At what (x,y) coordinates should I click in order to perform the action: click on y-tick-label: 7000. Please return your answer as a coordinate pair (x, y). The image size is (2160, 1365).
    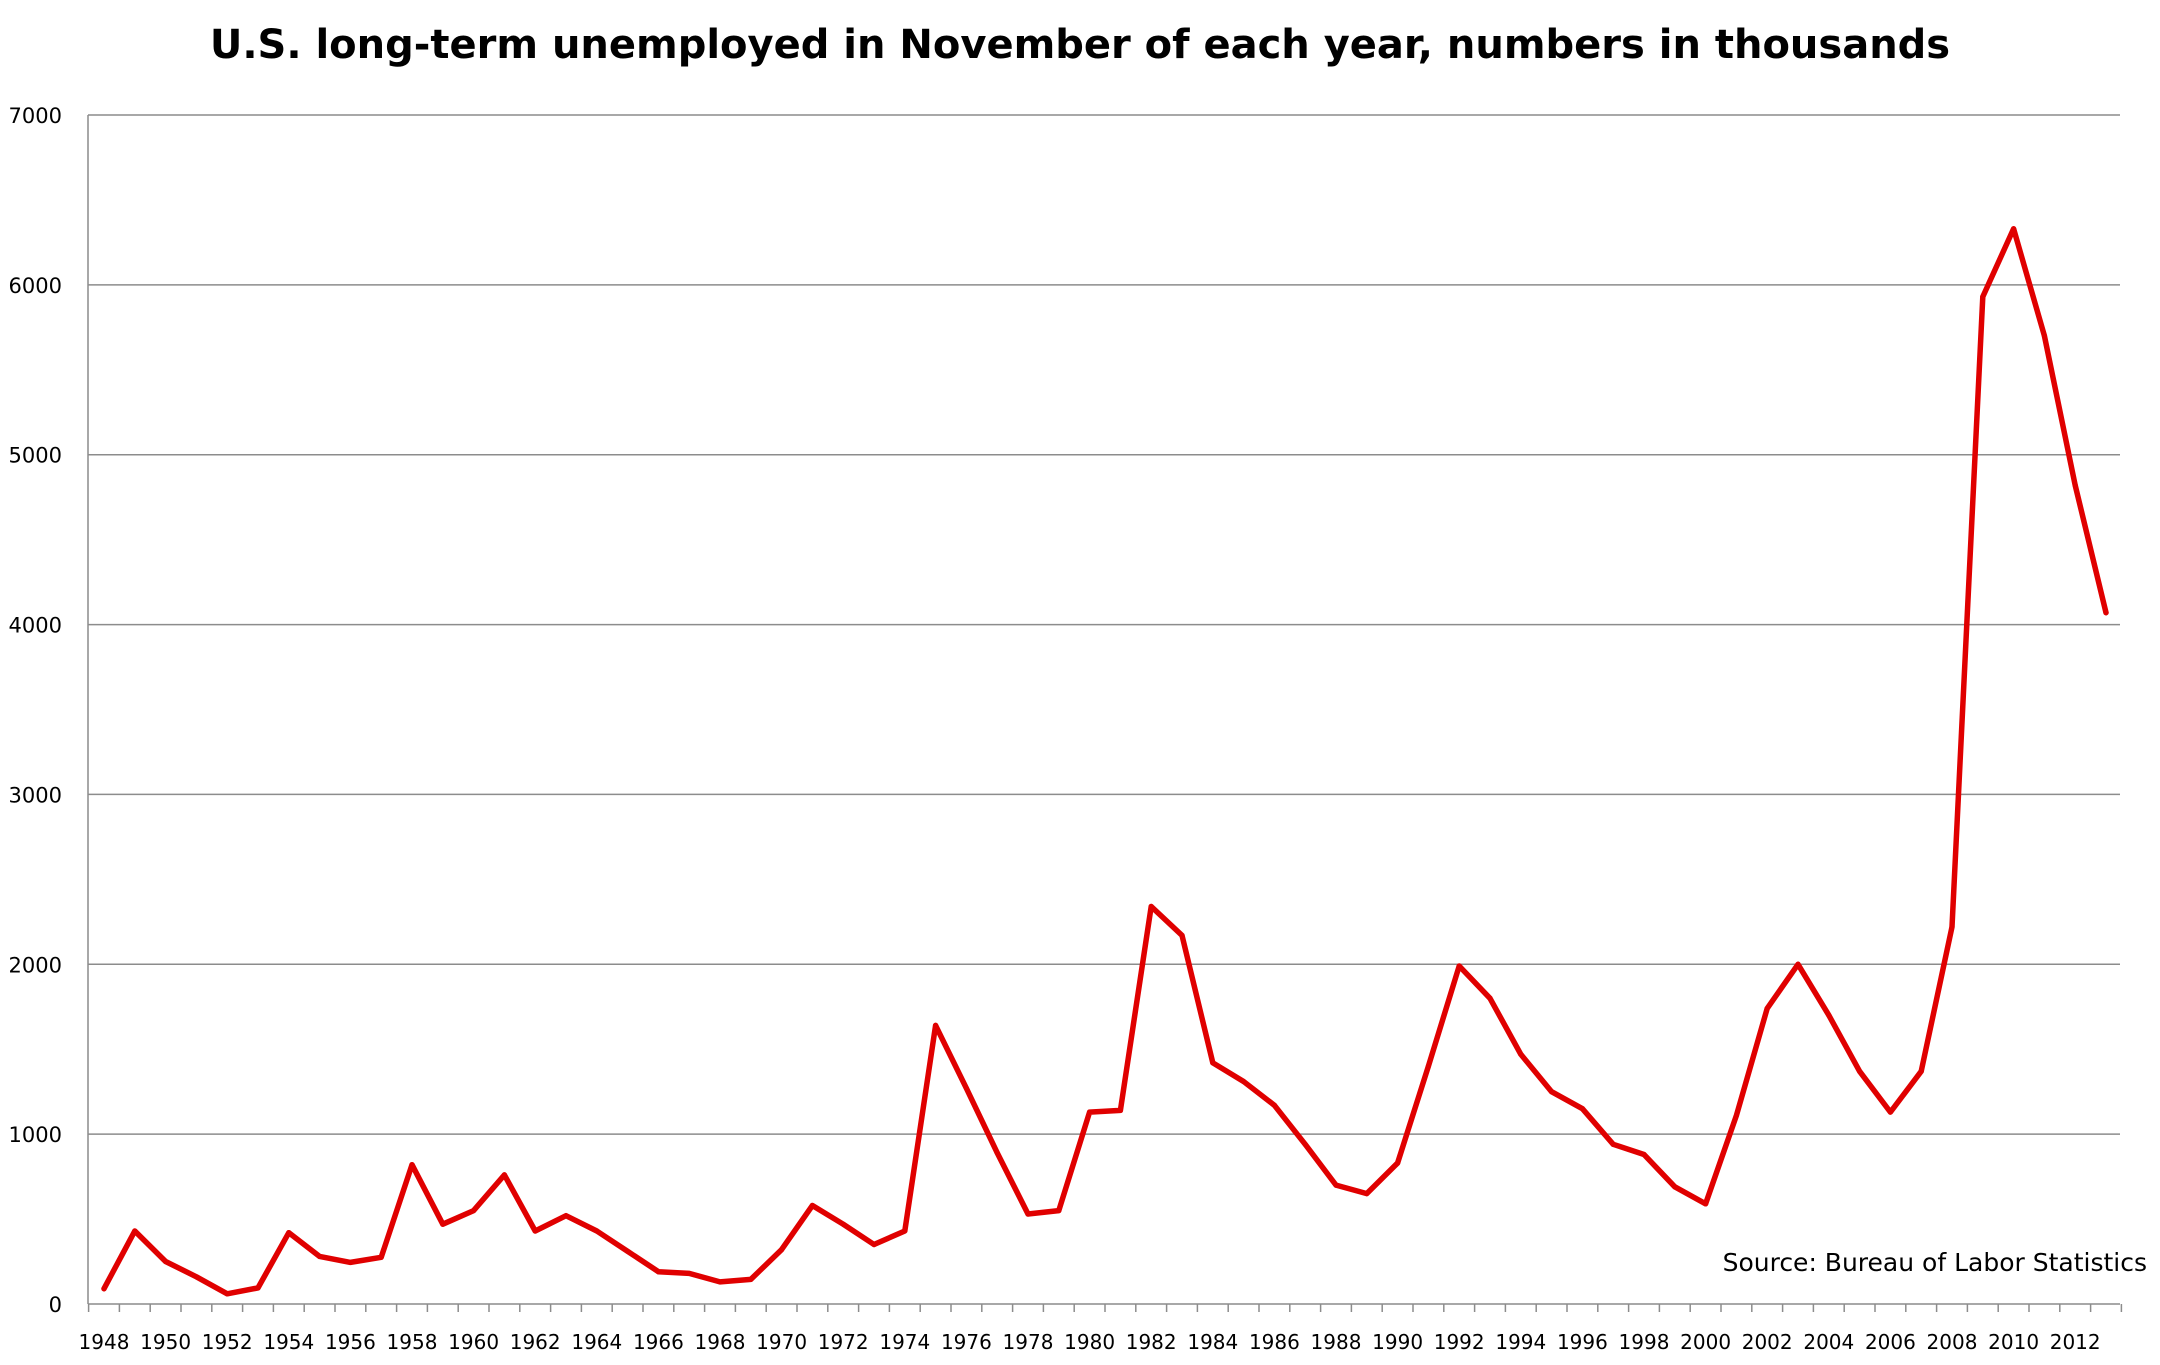
    Looking at the image, I should click on (35, 116).